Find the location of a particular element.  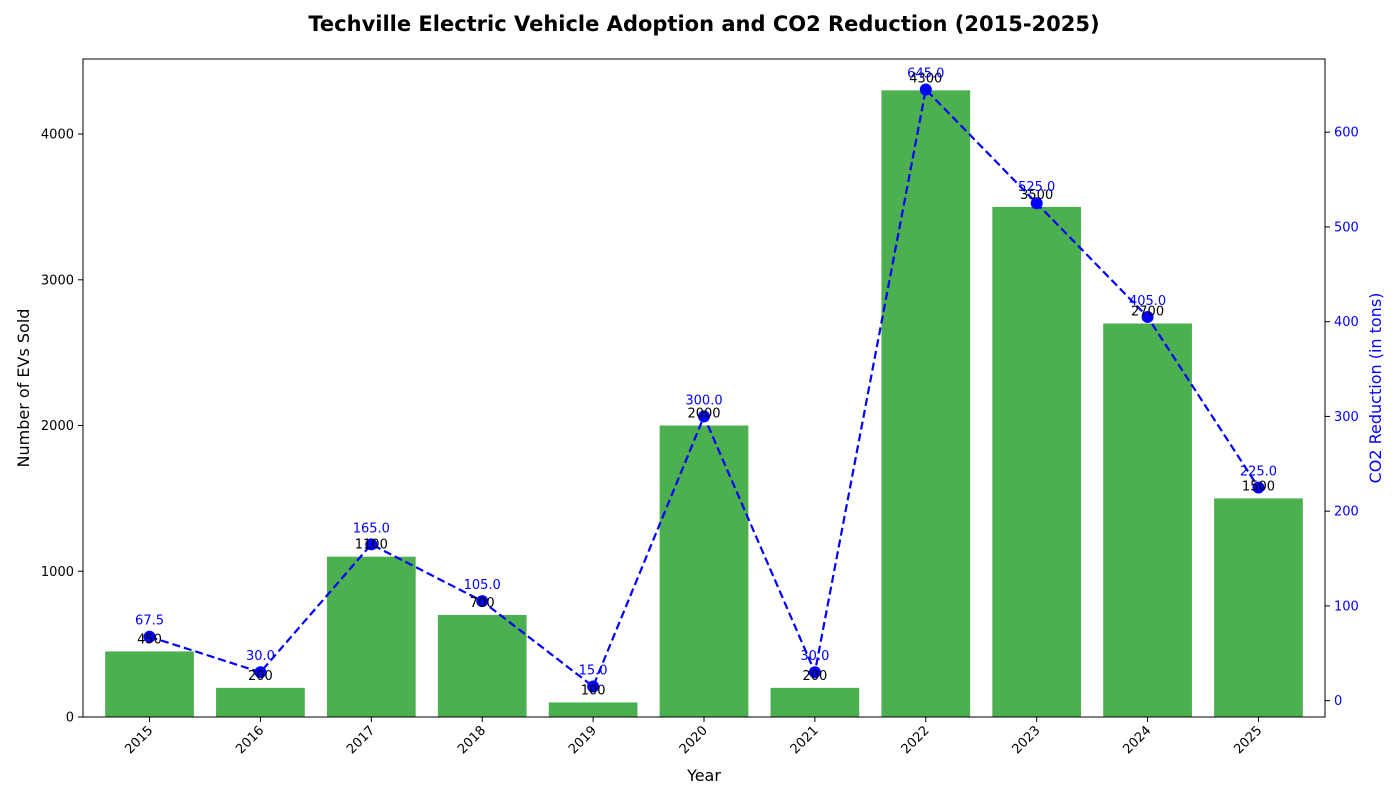

bar-value-label: 3500 is located at coordinates (1036, 195).